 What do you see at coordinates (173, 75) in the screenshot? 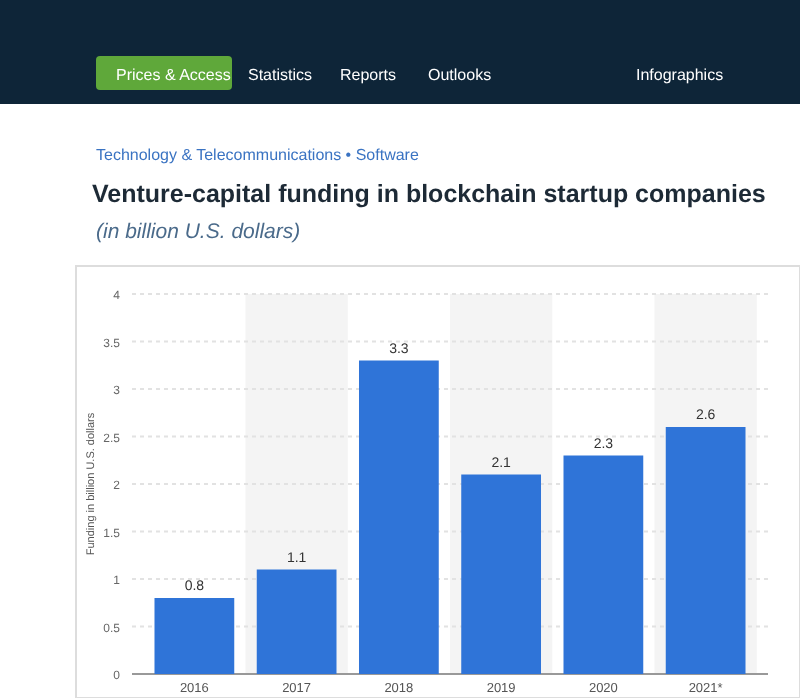
I see `text: Prices & Access` at bounding box center [173, 75].